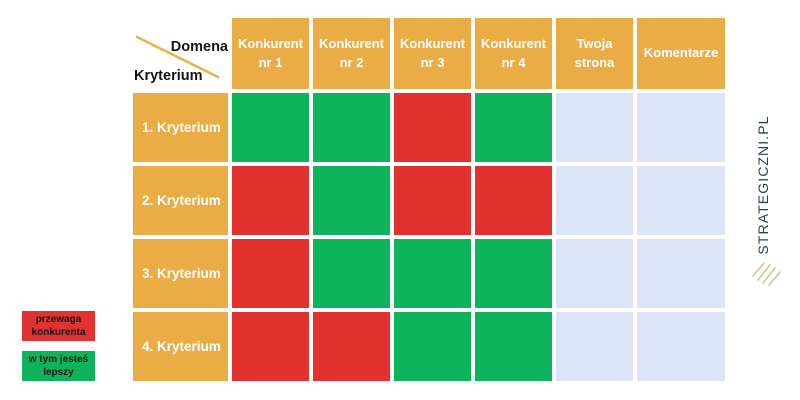  What do you see at coordinates (594, 53) in the screenshot?
I see `column-header-5: Twoja strona` at bounding box center [594, 53].